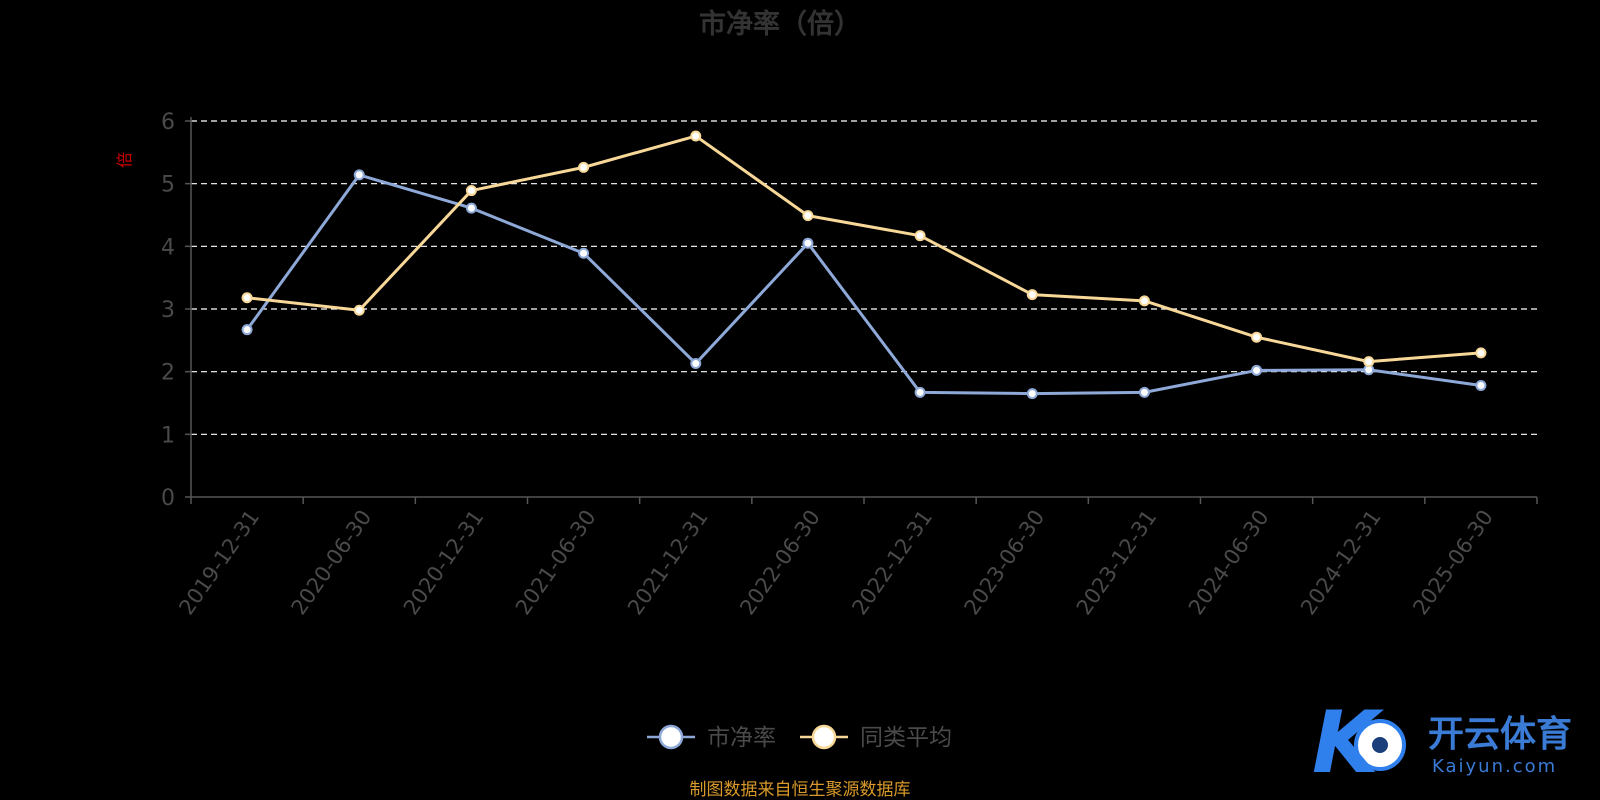 This screenshot has height=800, width=1600. What do you see at coordinates (168, 435) in the screenshot?
I see `y-tick-label-1: 1` at bounding box center [168, 435].